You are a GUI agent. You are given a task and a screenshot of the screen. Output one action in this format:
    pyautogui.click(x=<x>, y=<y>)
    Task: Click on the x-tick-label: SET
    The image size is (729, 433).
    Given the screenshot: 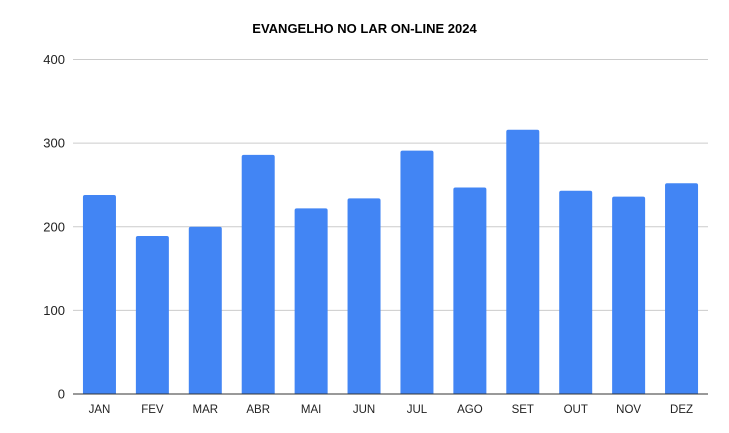 What is the action you would take?
    pyautogui.click(x=523, y=410)
    